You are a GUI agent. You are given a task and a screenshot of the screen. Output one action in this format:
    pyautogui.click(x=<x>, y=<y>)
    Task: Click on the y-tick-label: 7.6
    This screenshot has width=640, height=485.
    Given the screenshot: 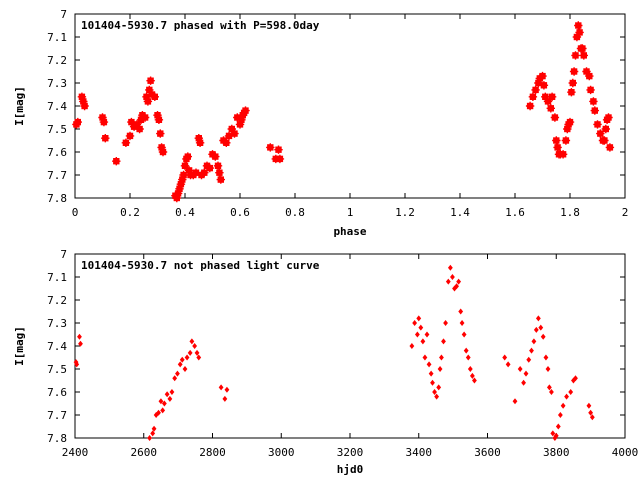 What is the action you would take?
    pyautogui.click(x=57, y=152)
    